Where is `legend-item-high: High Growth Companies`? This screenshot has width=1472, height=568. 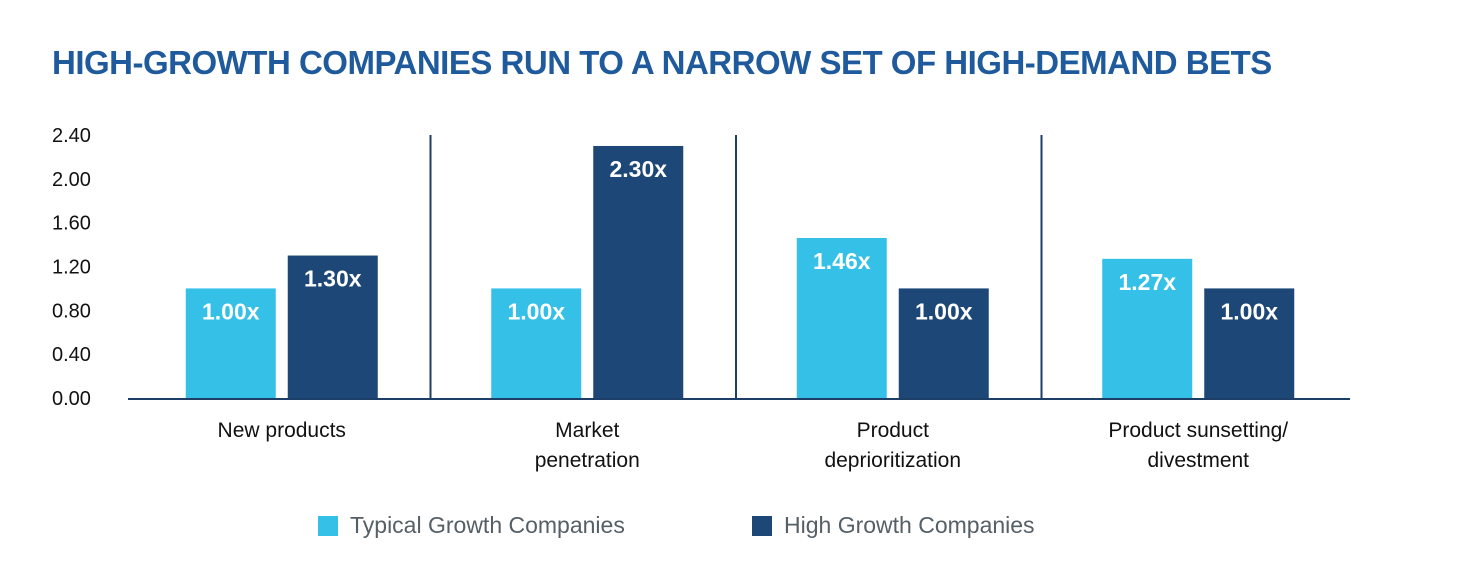 legend-item-high: High Growth Companies is located at coordinates (893, 525).